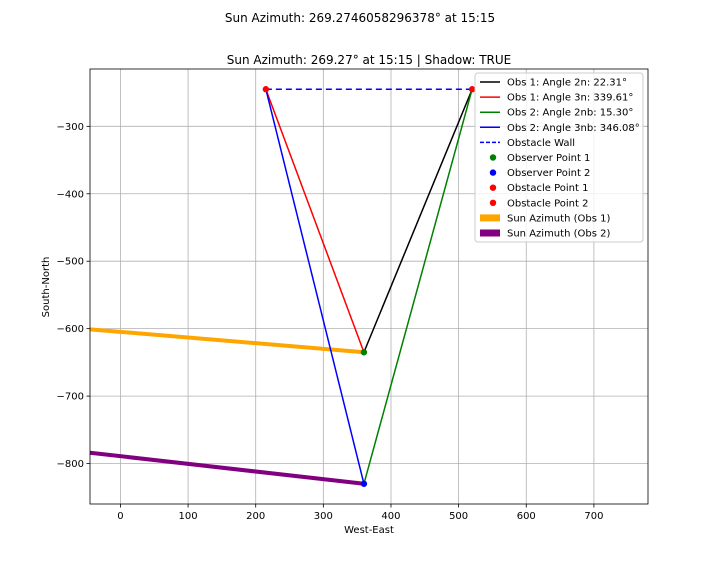 The height and width of the screenshot is (576, 720). What do you see at coordinates (315, 220) in the screenshot?
I see `series-line-obs-1-angle-3n-339-61-` at bounding box center [315, 220].